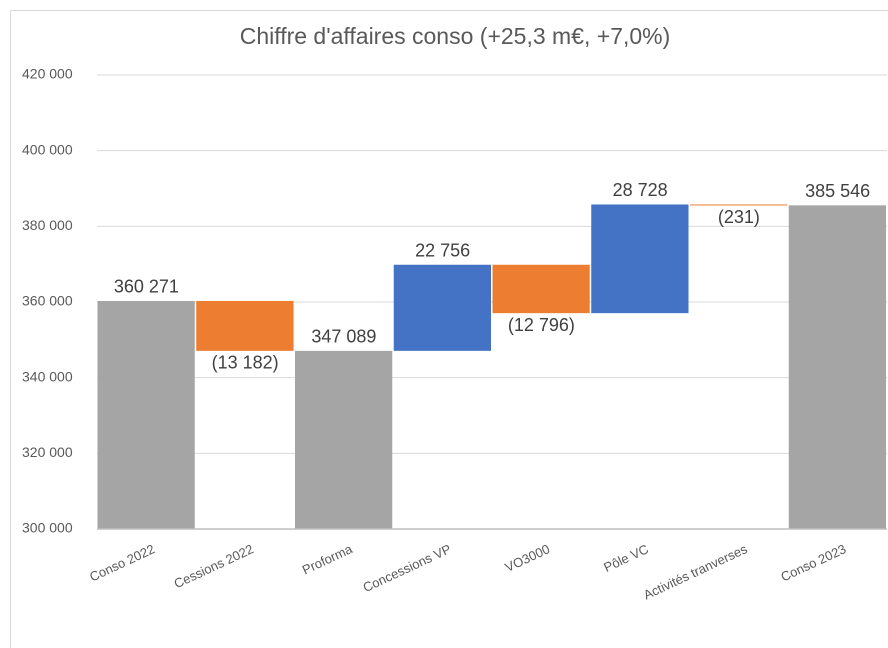 The width and height of the screenshot is (888, 648). Describe the element at coordinates (146, 287) in the screenshot. I see `data-label: 360 271` at that location.